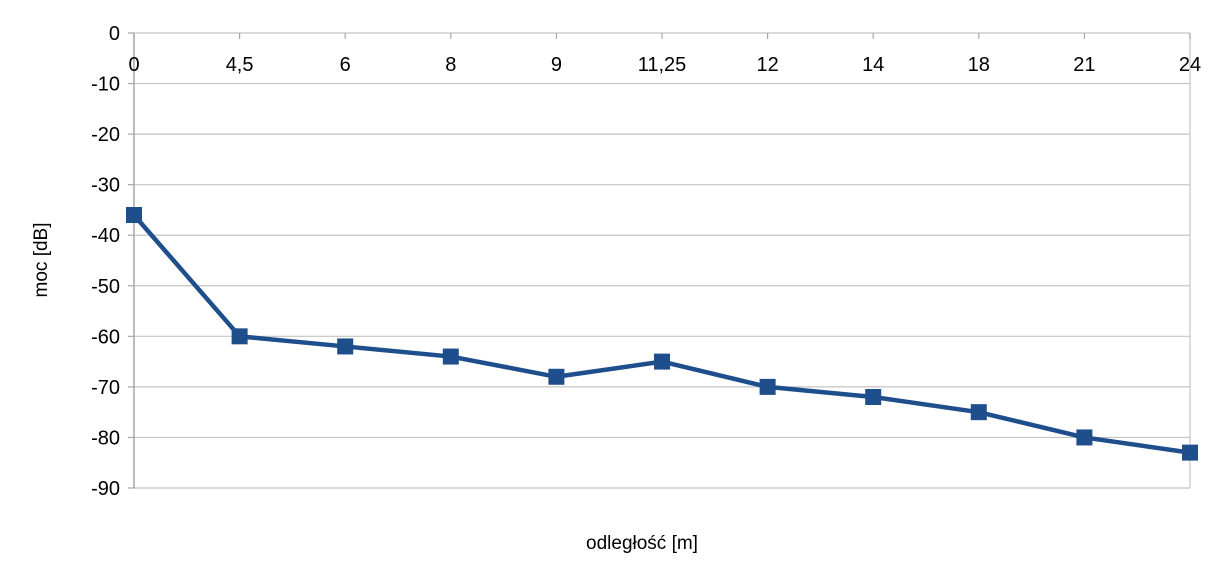 Image resolution: width=1220 pixels, height=568 pixels. What do you see at coordinates (979, 65) in the screenshot?
I see `x-tick-label: 18` at bounding box center [979, 65].